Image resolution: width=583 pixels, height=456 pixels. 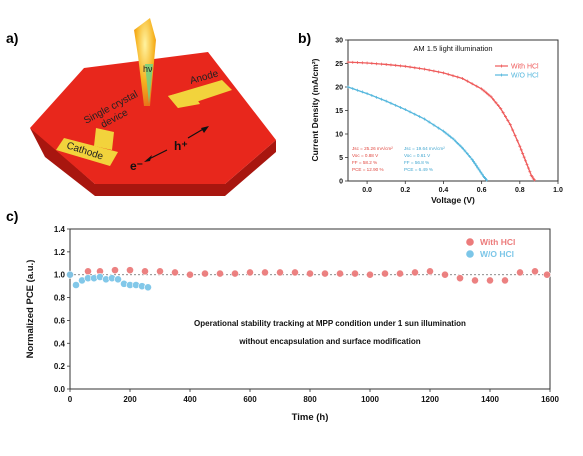 I want to click on jv-annotation-wo_hcl: FF = 56.8 %, so click(x=416, y=162).